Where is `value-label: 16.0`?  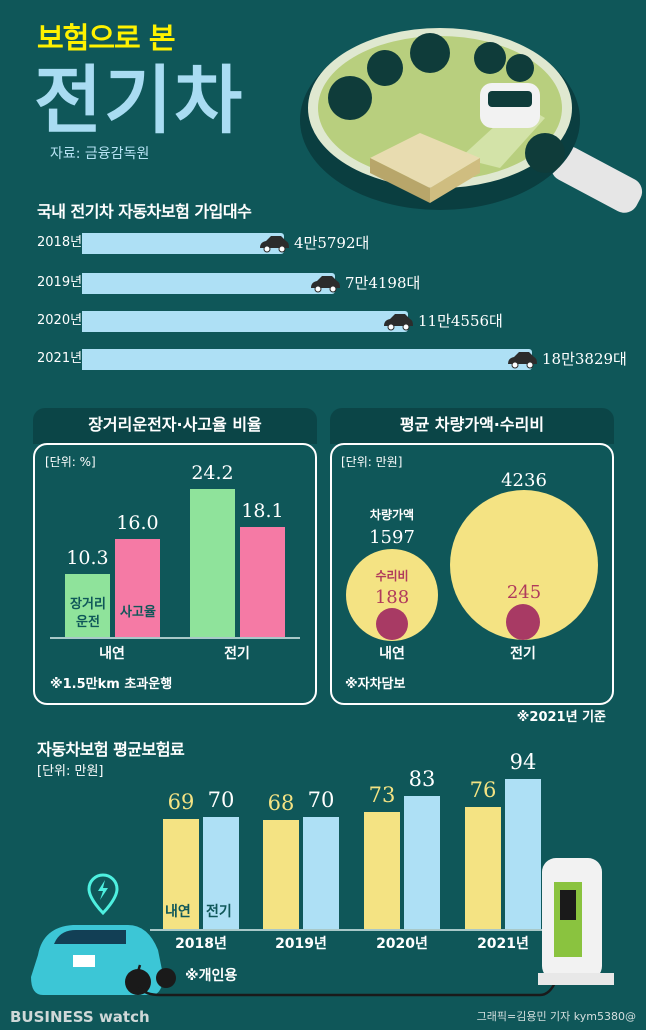
value-label: 16.0 is located at coordinates (137, 523).